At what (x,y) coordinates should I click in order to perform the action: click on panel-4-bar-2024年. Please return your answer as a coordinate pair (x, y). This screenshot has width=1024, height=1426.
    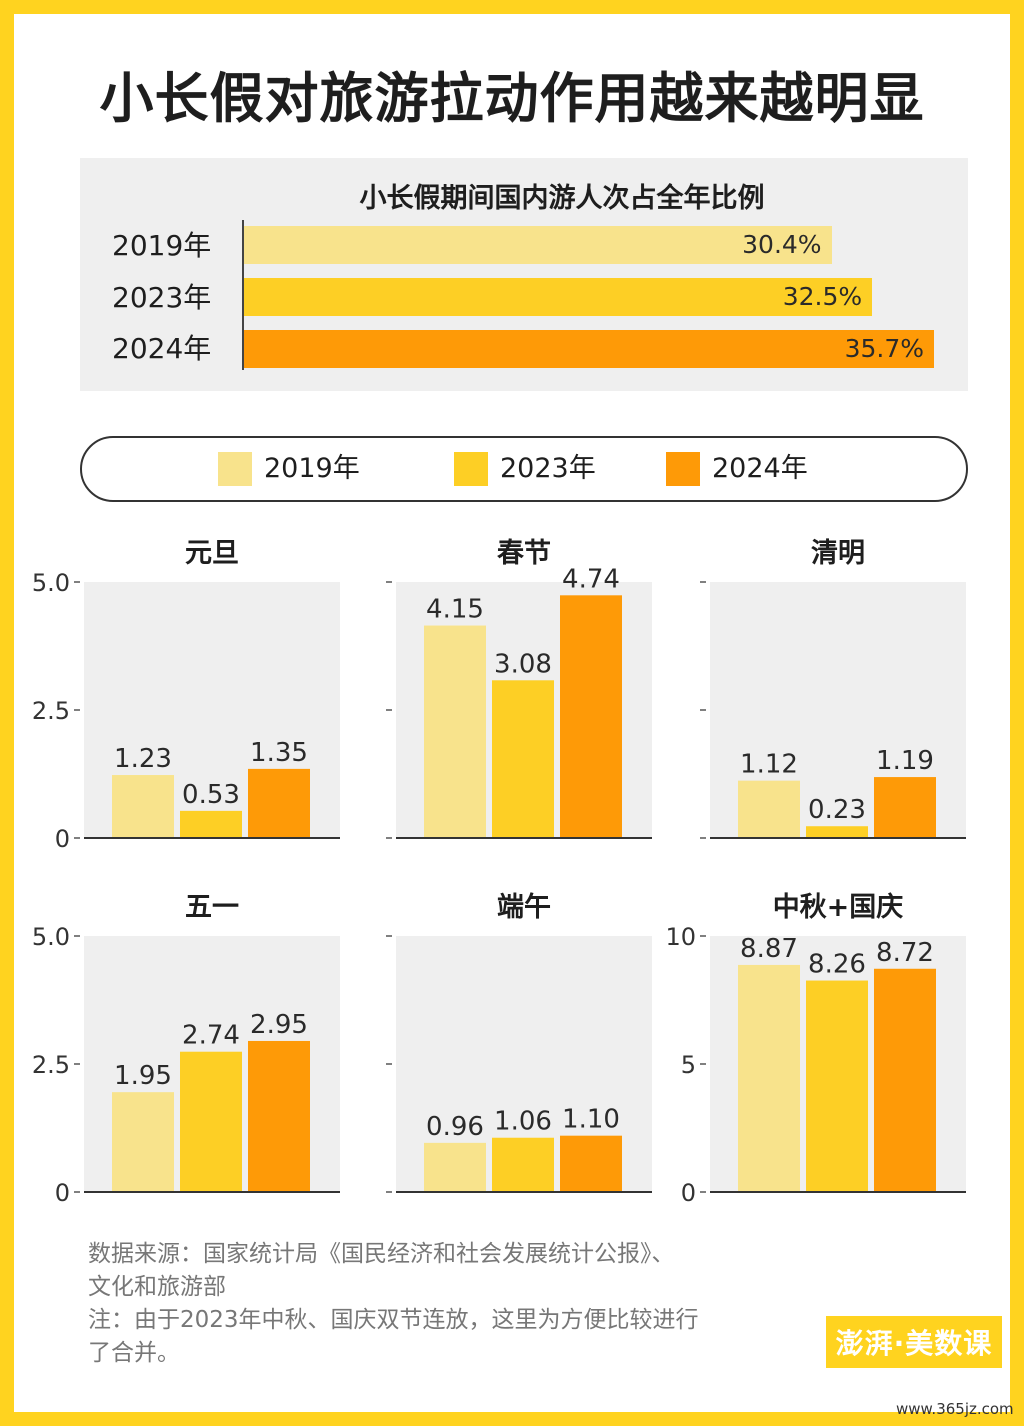
    Looking at the image, I should click on (279, 1116).